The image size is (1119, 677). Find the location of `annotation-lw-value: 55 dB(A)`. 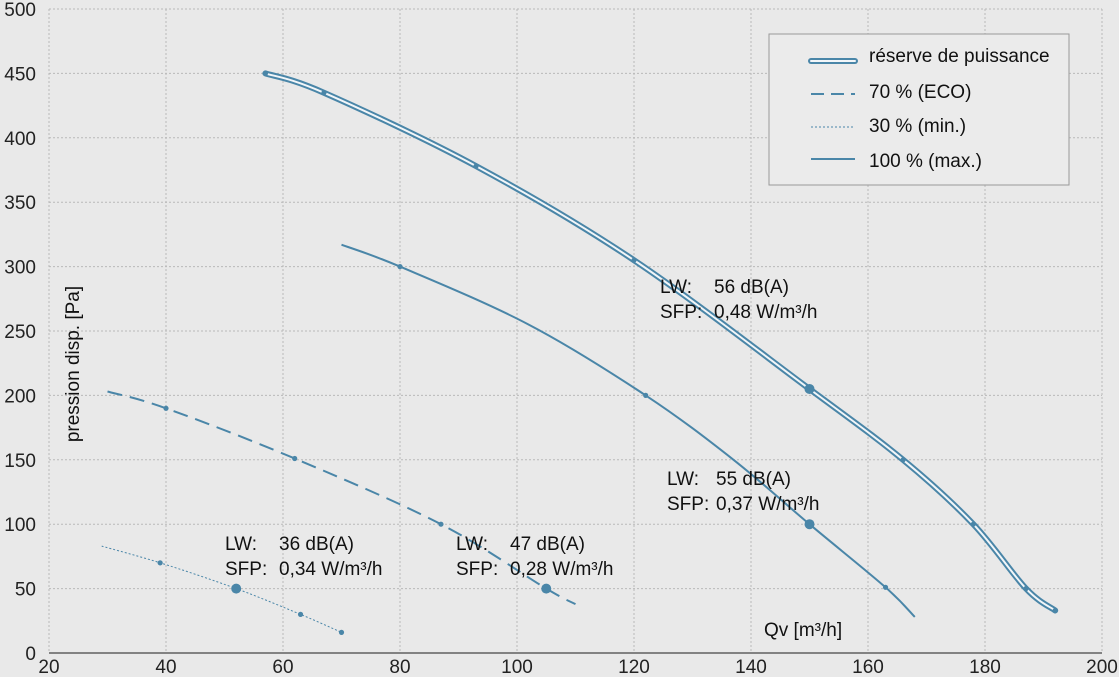

annotation-lw-value: 55 dB(A) is located at coordinates (753, 479).